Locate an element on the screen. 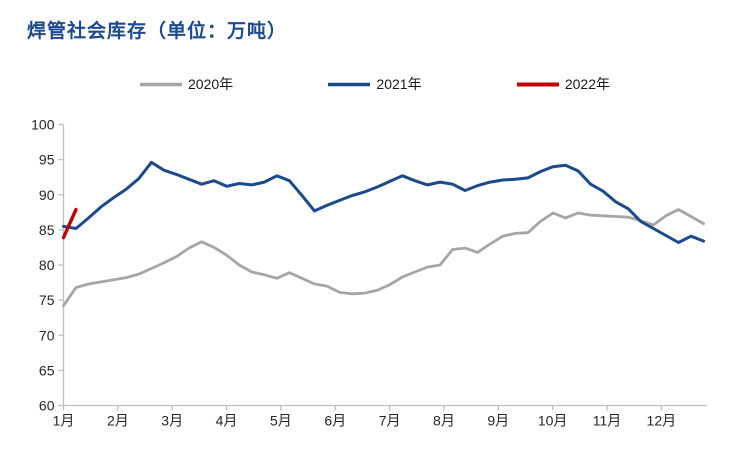 The width and height of the screenshot is (733, 450). svg-text: 90 is located at coordinates (47, 195).